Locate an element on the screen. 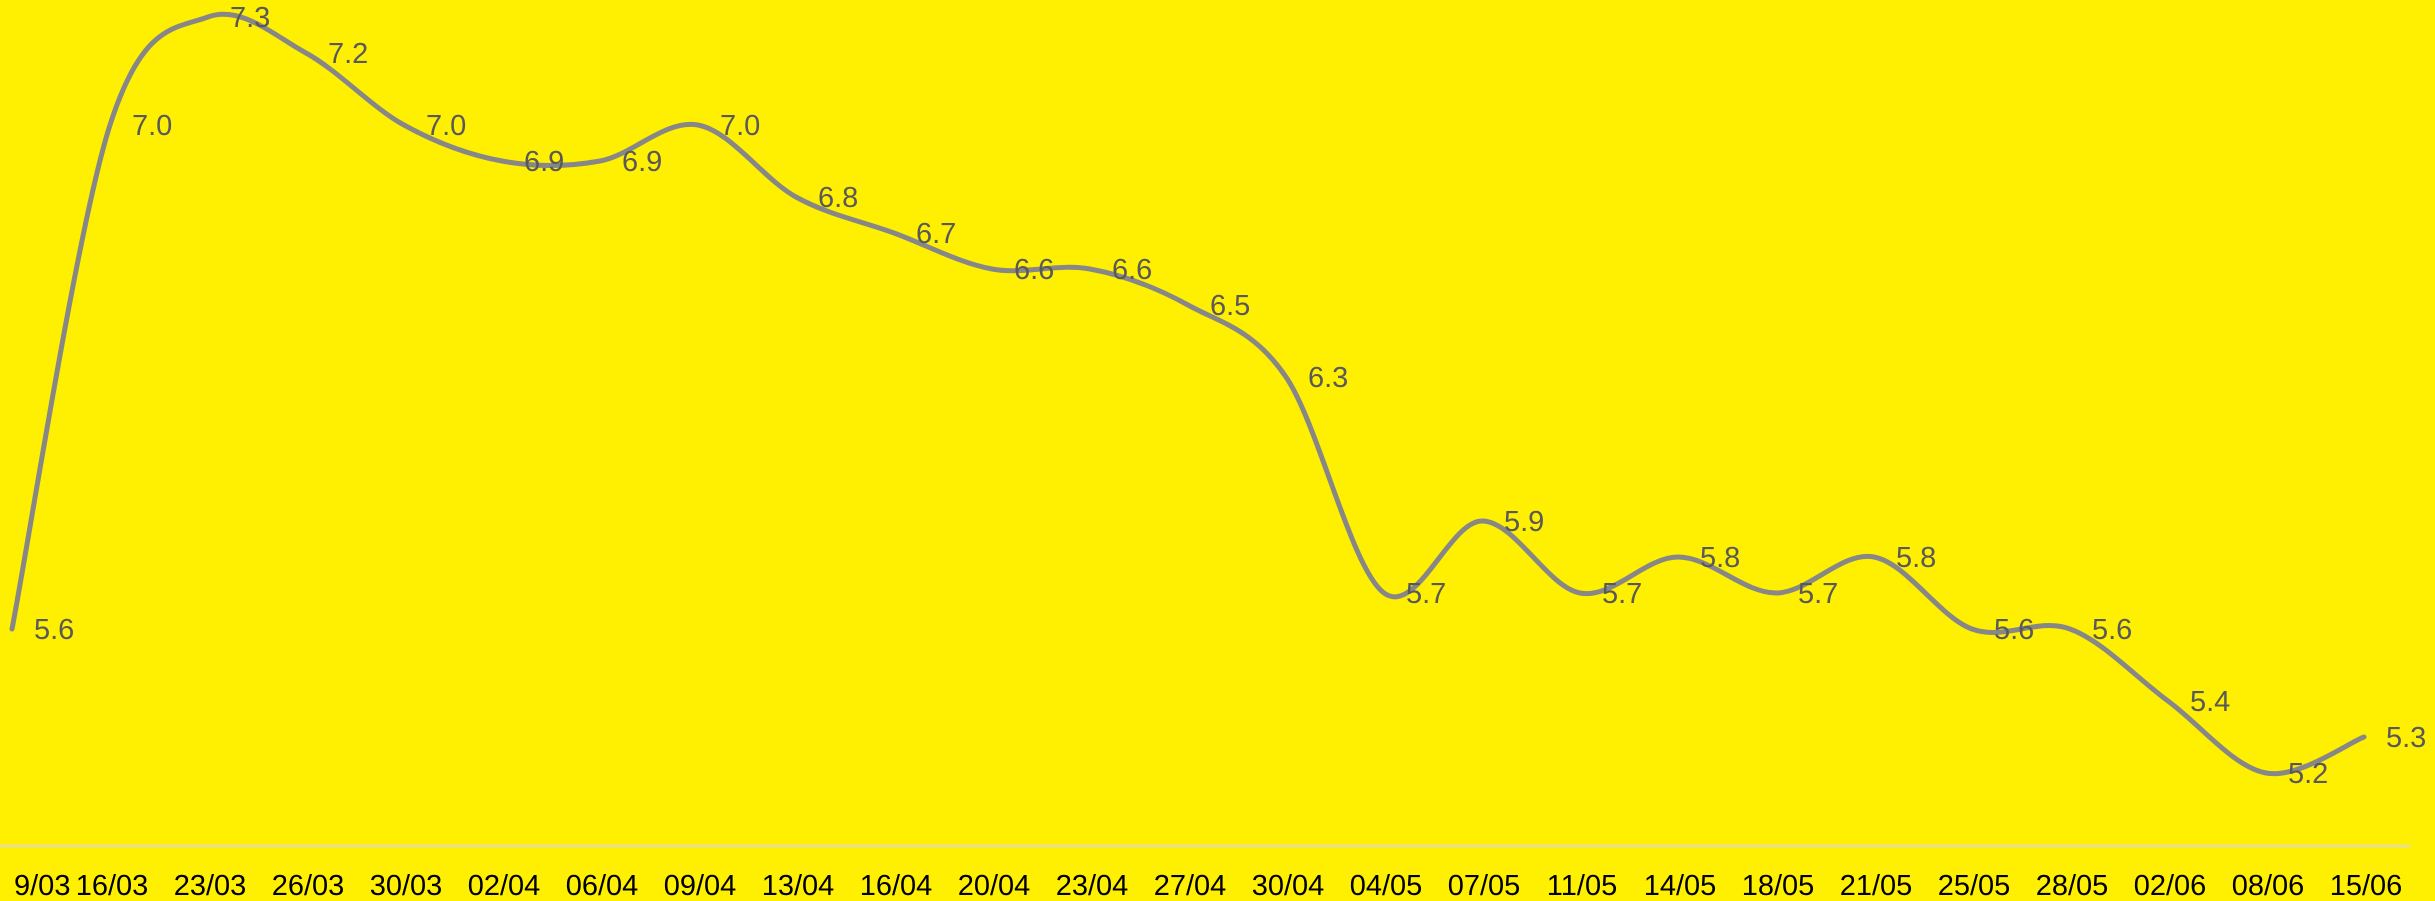 This screenshot has height=901, width=2435. x-tick-label: 06/04 is located at coordinates (602, 885).